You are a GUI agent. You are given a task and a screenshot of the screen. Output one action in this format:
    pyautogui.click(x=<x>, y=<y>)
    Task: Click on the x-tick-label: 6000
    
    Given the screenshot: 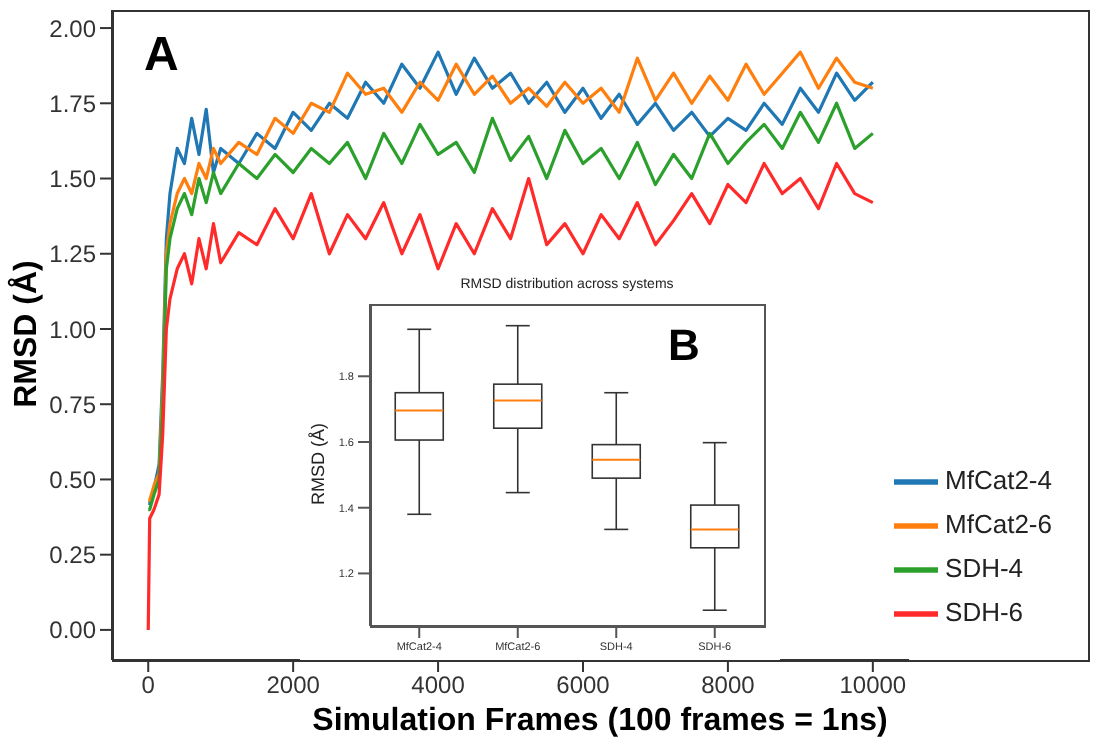 What is the action you would take?
    pyautogui.click(x=583, y=685)
    